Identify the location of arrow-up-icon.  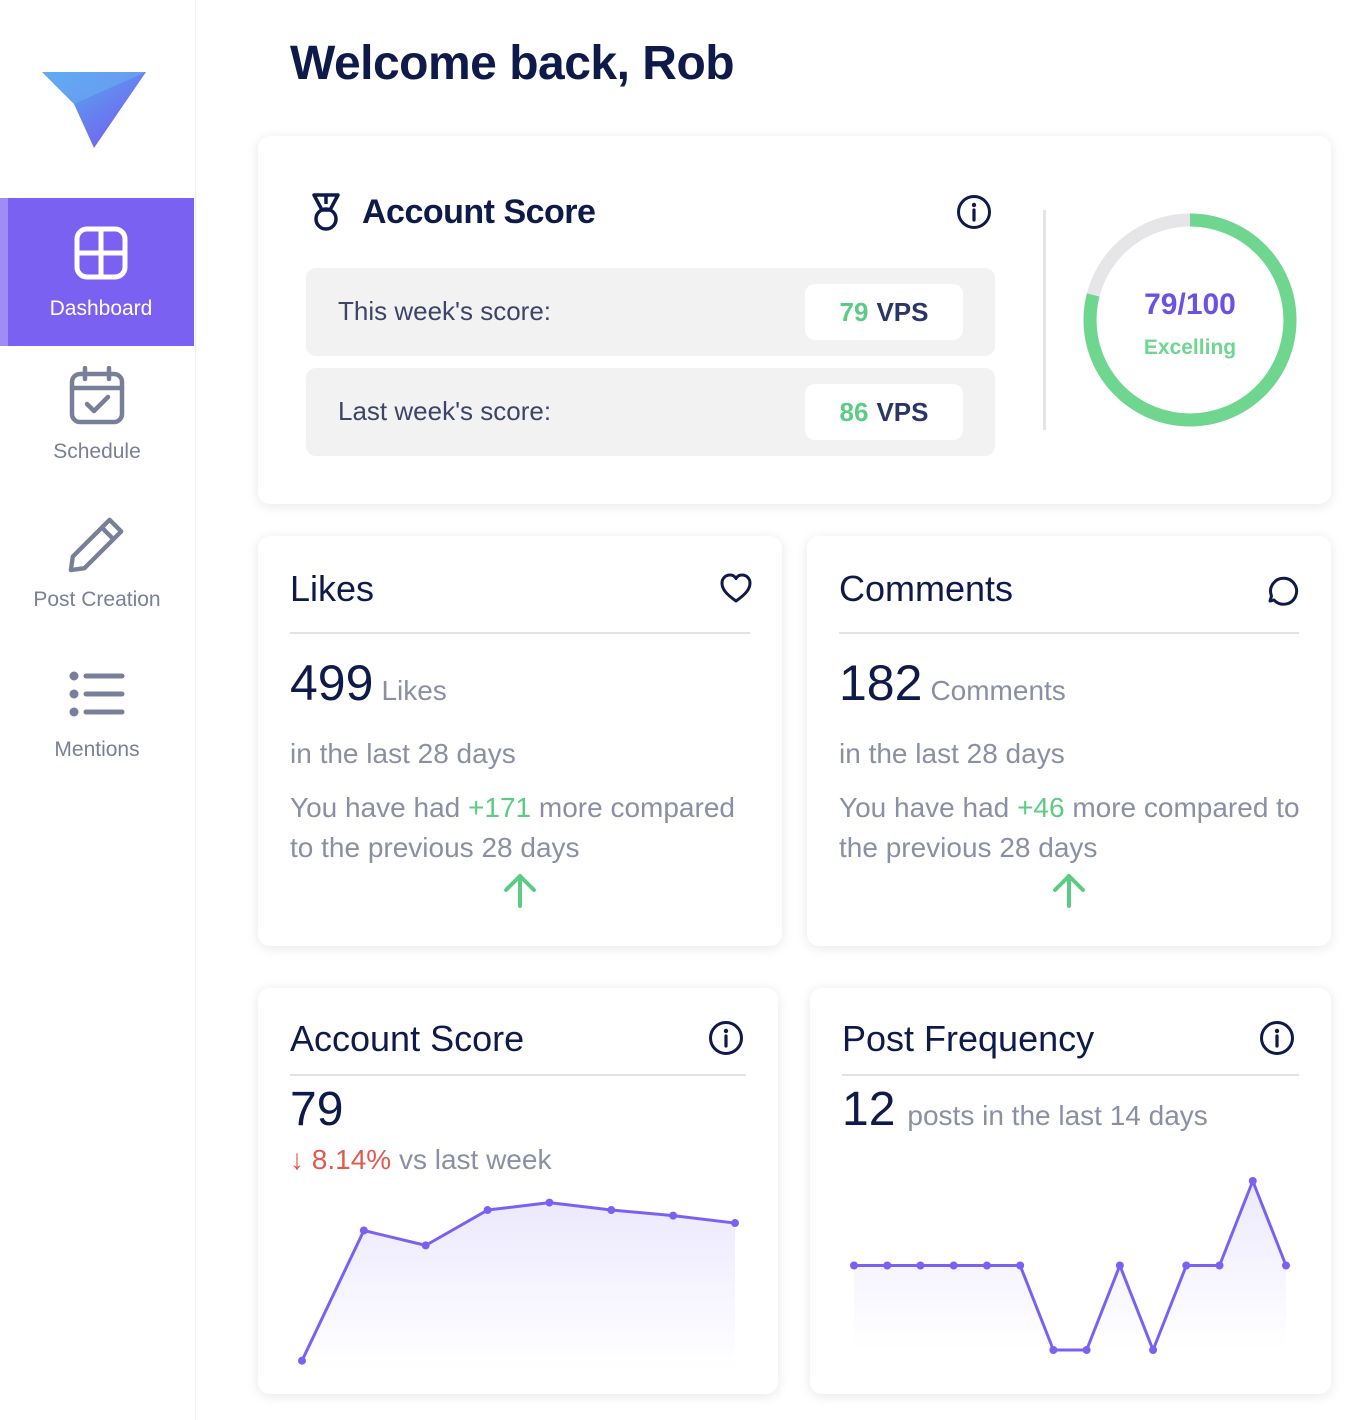
(1069, 891).